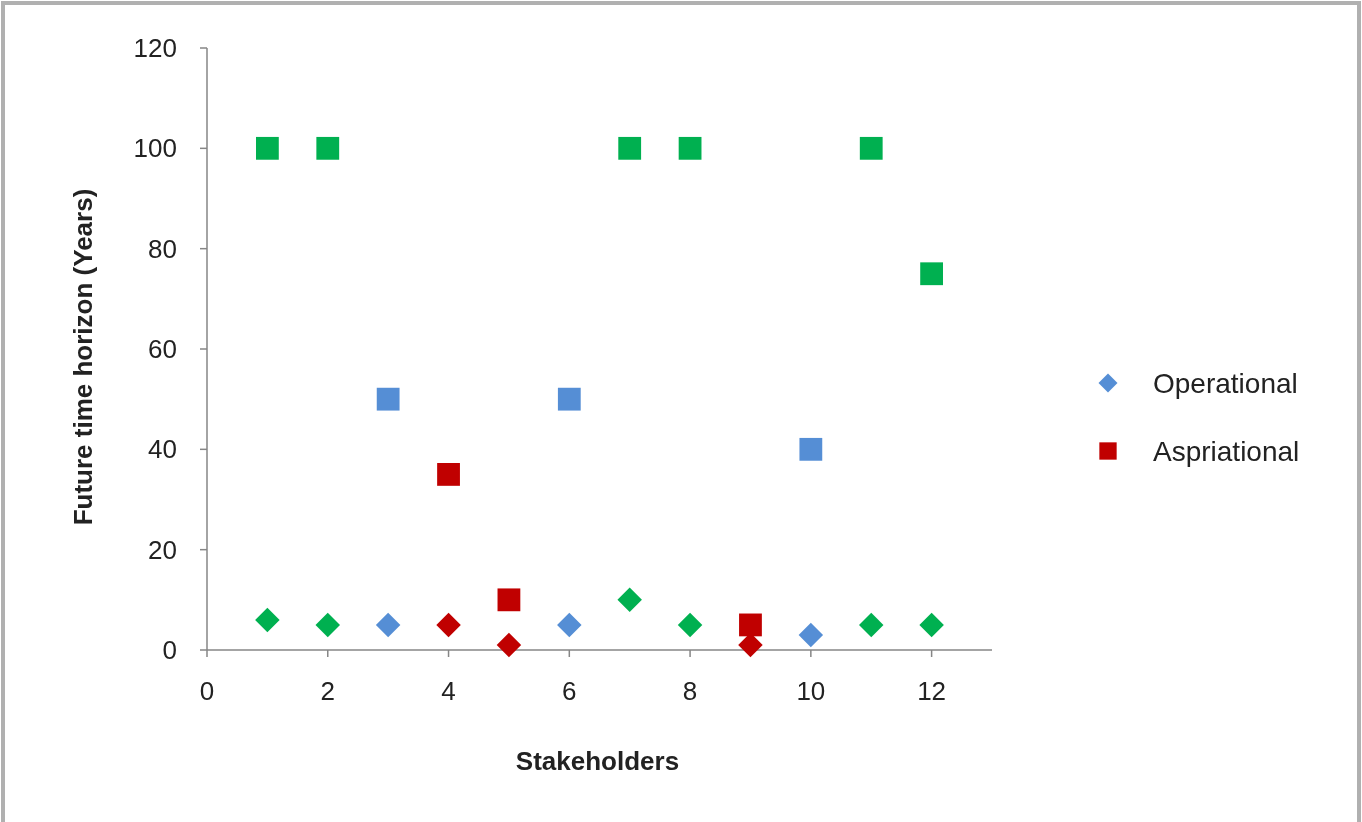 Image resolution: width=1362 pixels, height=822 pixels. What do you see at coordinates (83, 357) in the screenshot?
I see `y-axis-title: Future time horizon (Years)` at bounding box center [83, 357].